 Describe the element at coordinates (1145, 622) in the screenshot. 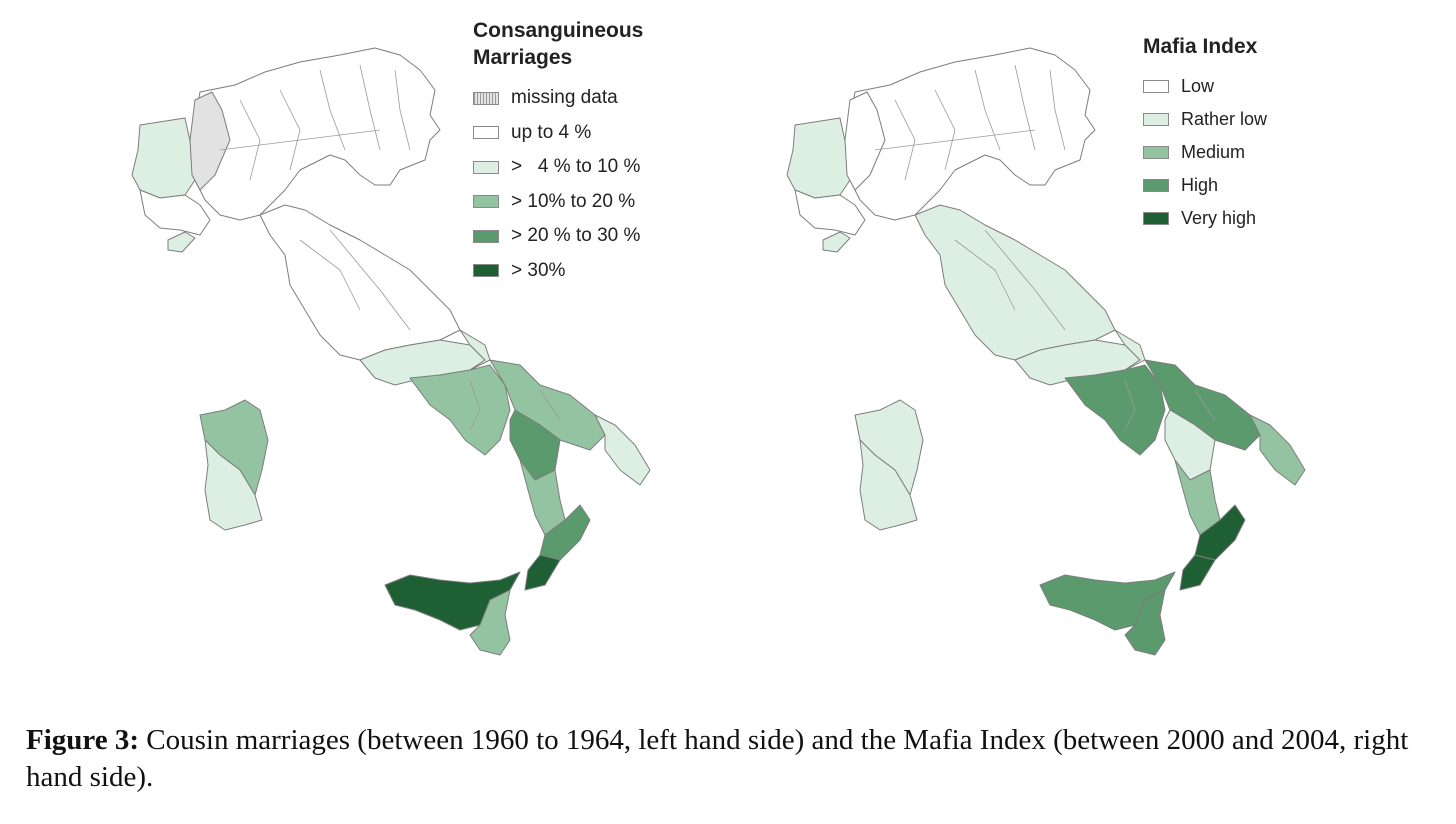

I see `region-sicily-east-r` at that location.